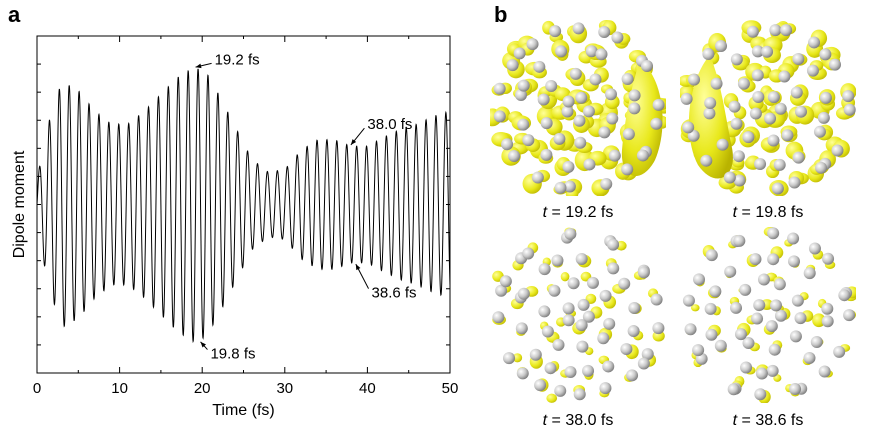 The image size is (869, 434). What do you see at coordinates (119, 388) in the screenshot?
I see `x-tick-label: 10` at bounding box center [119, 388].